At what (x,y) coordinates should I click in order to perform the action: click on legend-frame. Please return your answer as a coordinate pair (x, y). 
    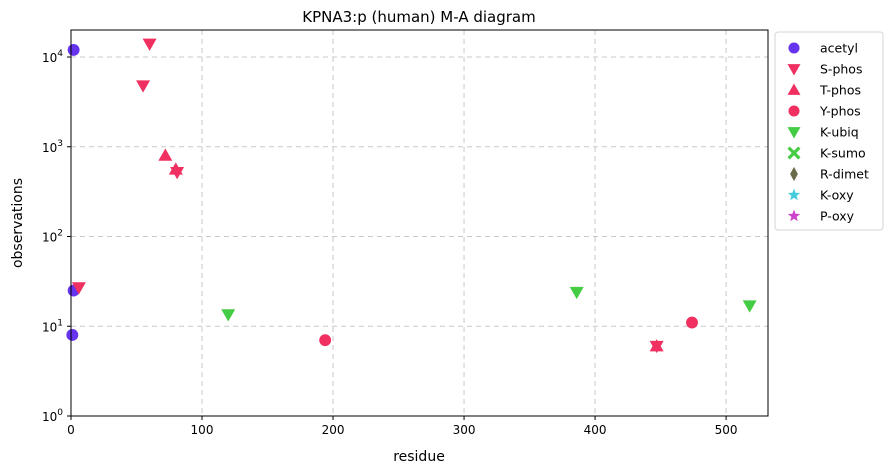
    Looking at the image, I should click on (829, 131).